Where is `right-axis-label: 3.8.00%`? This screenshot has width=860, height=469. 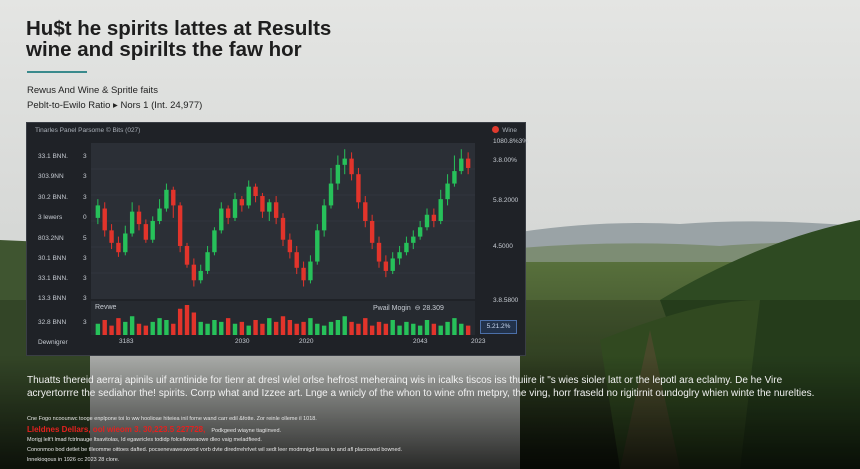 right-axis-label: 3.8.00% is located at coordinates (505, 160).